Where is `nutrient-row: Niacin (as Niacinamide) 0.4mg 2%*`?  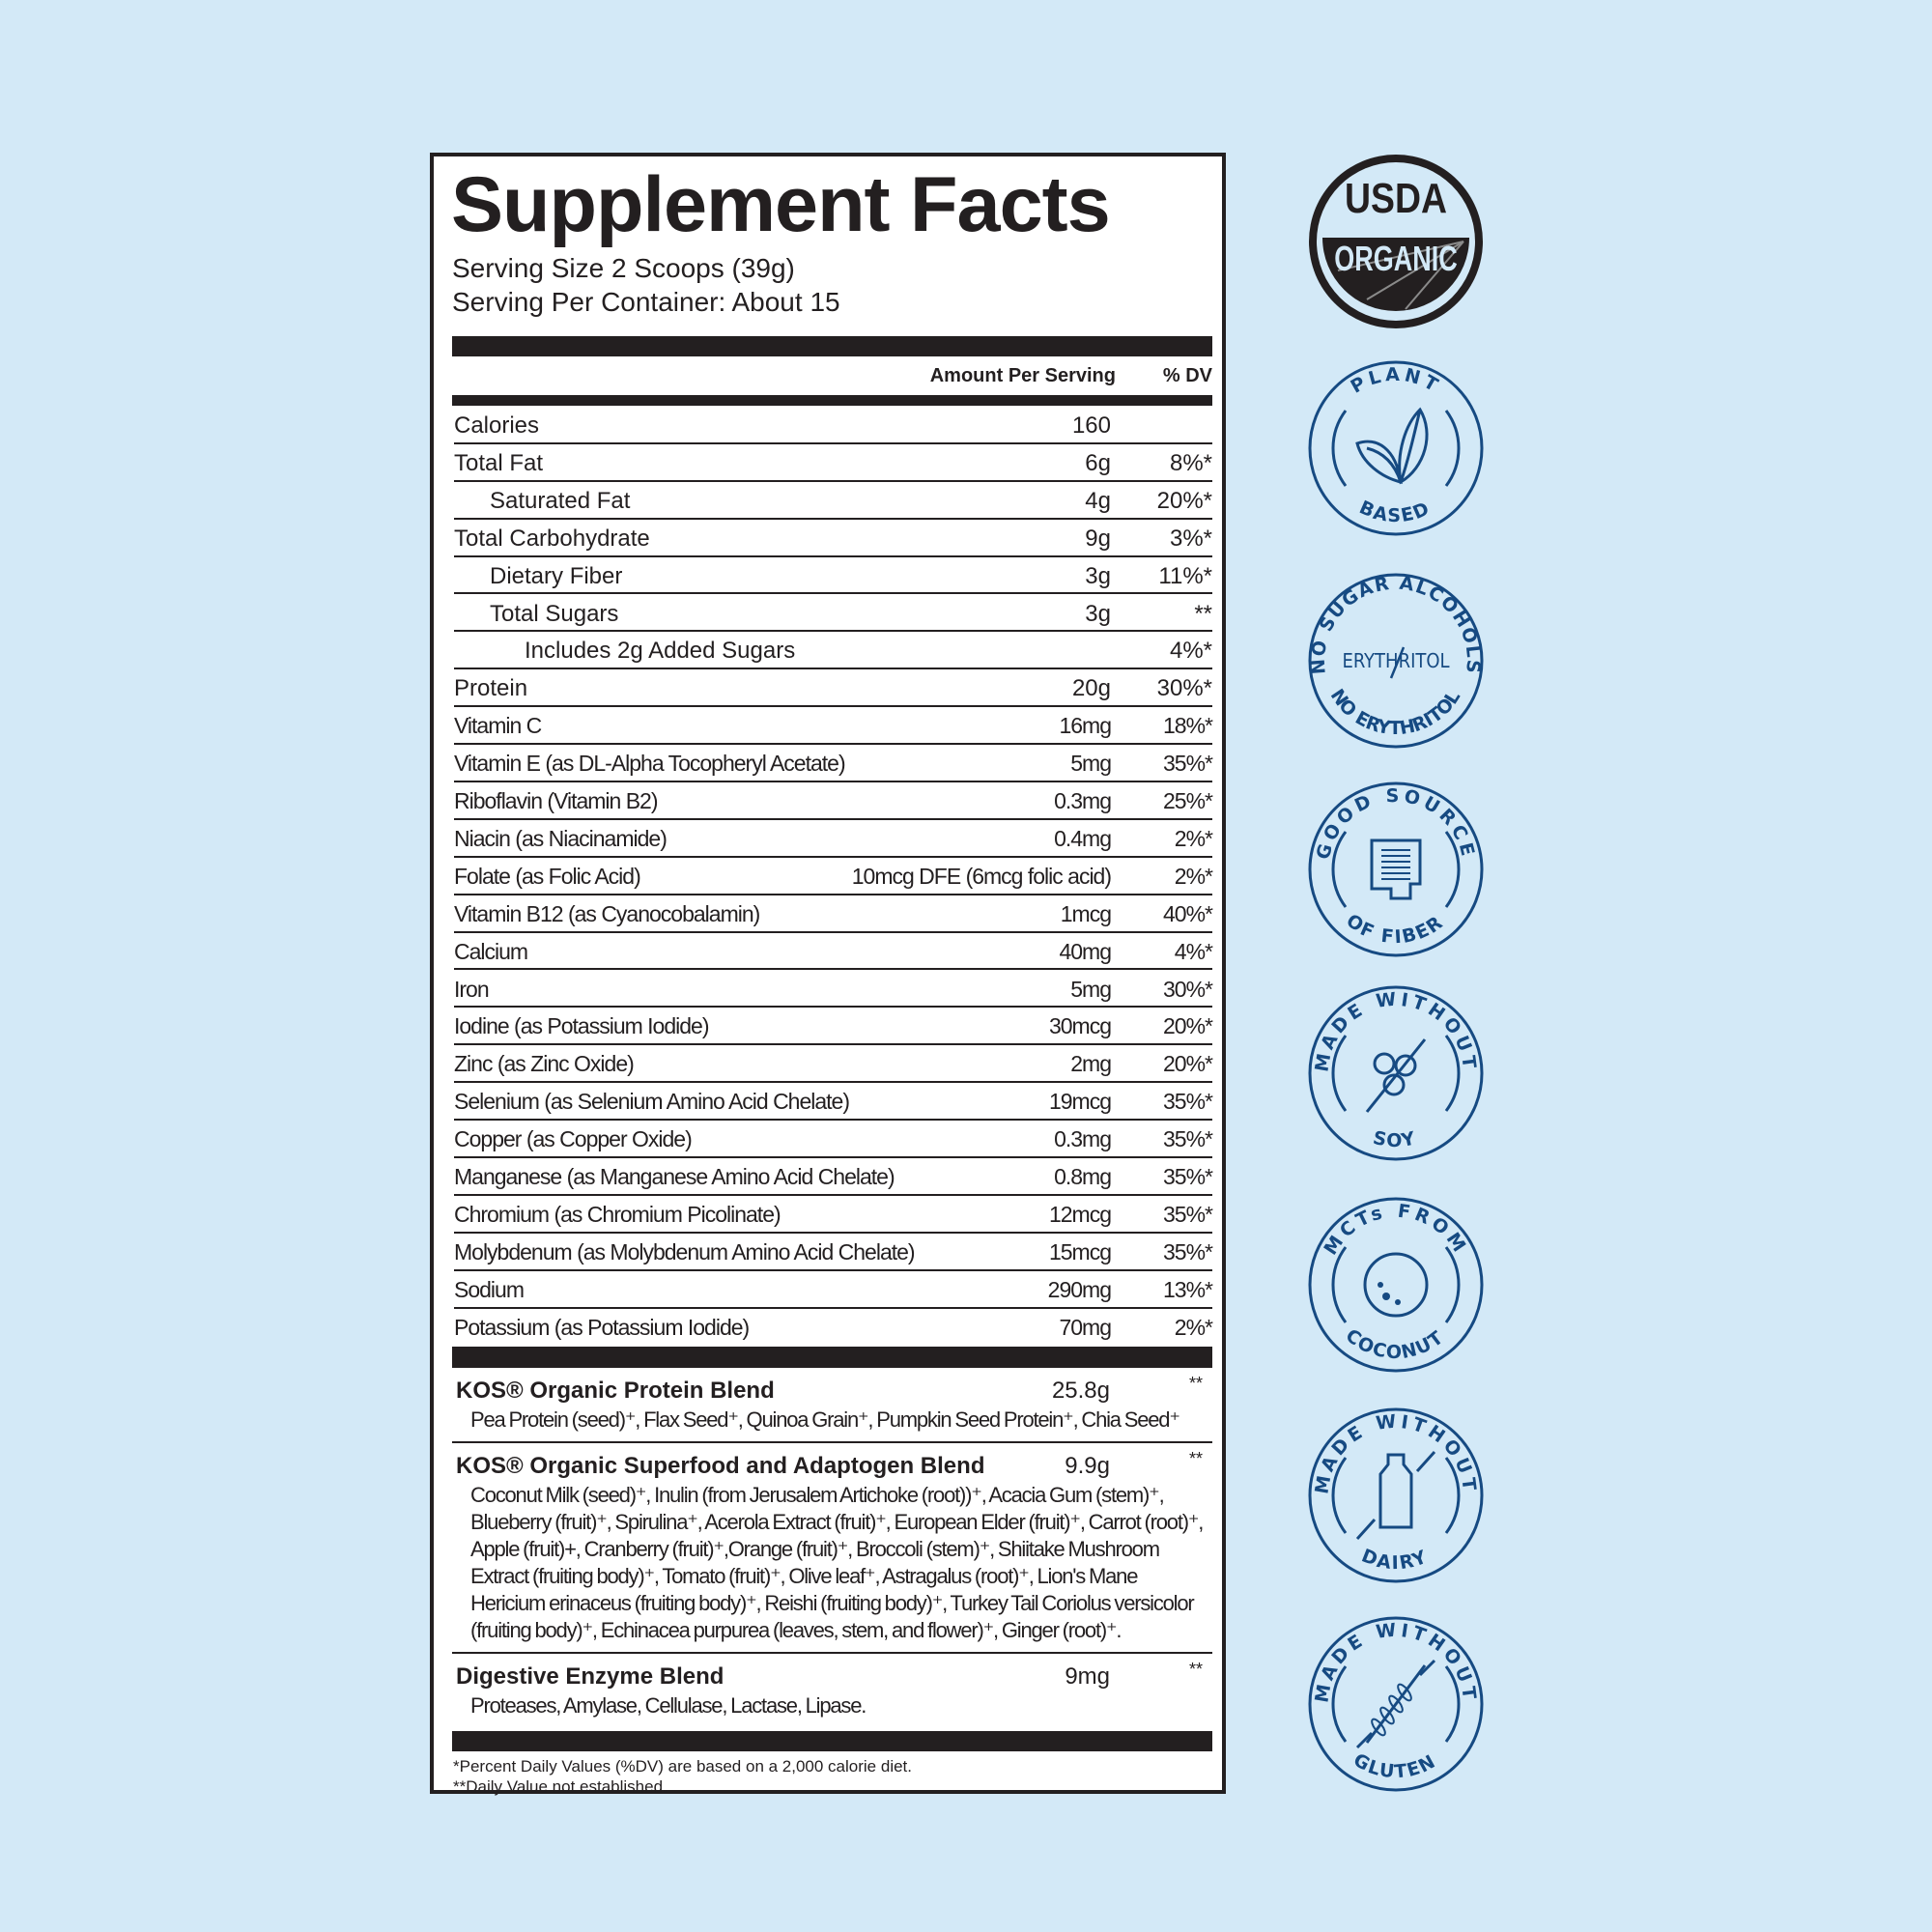
nutrient-row: Niacin (as Niacinamide) 0.4mg 2%* is located at coordinates (833, 839).